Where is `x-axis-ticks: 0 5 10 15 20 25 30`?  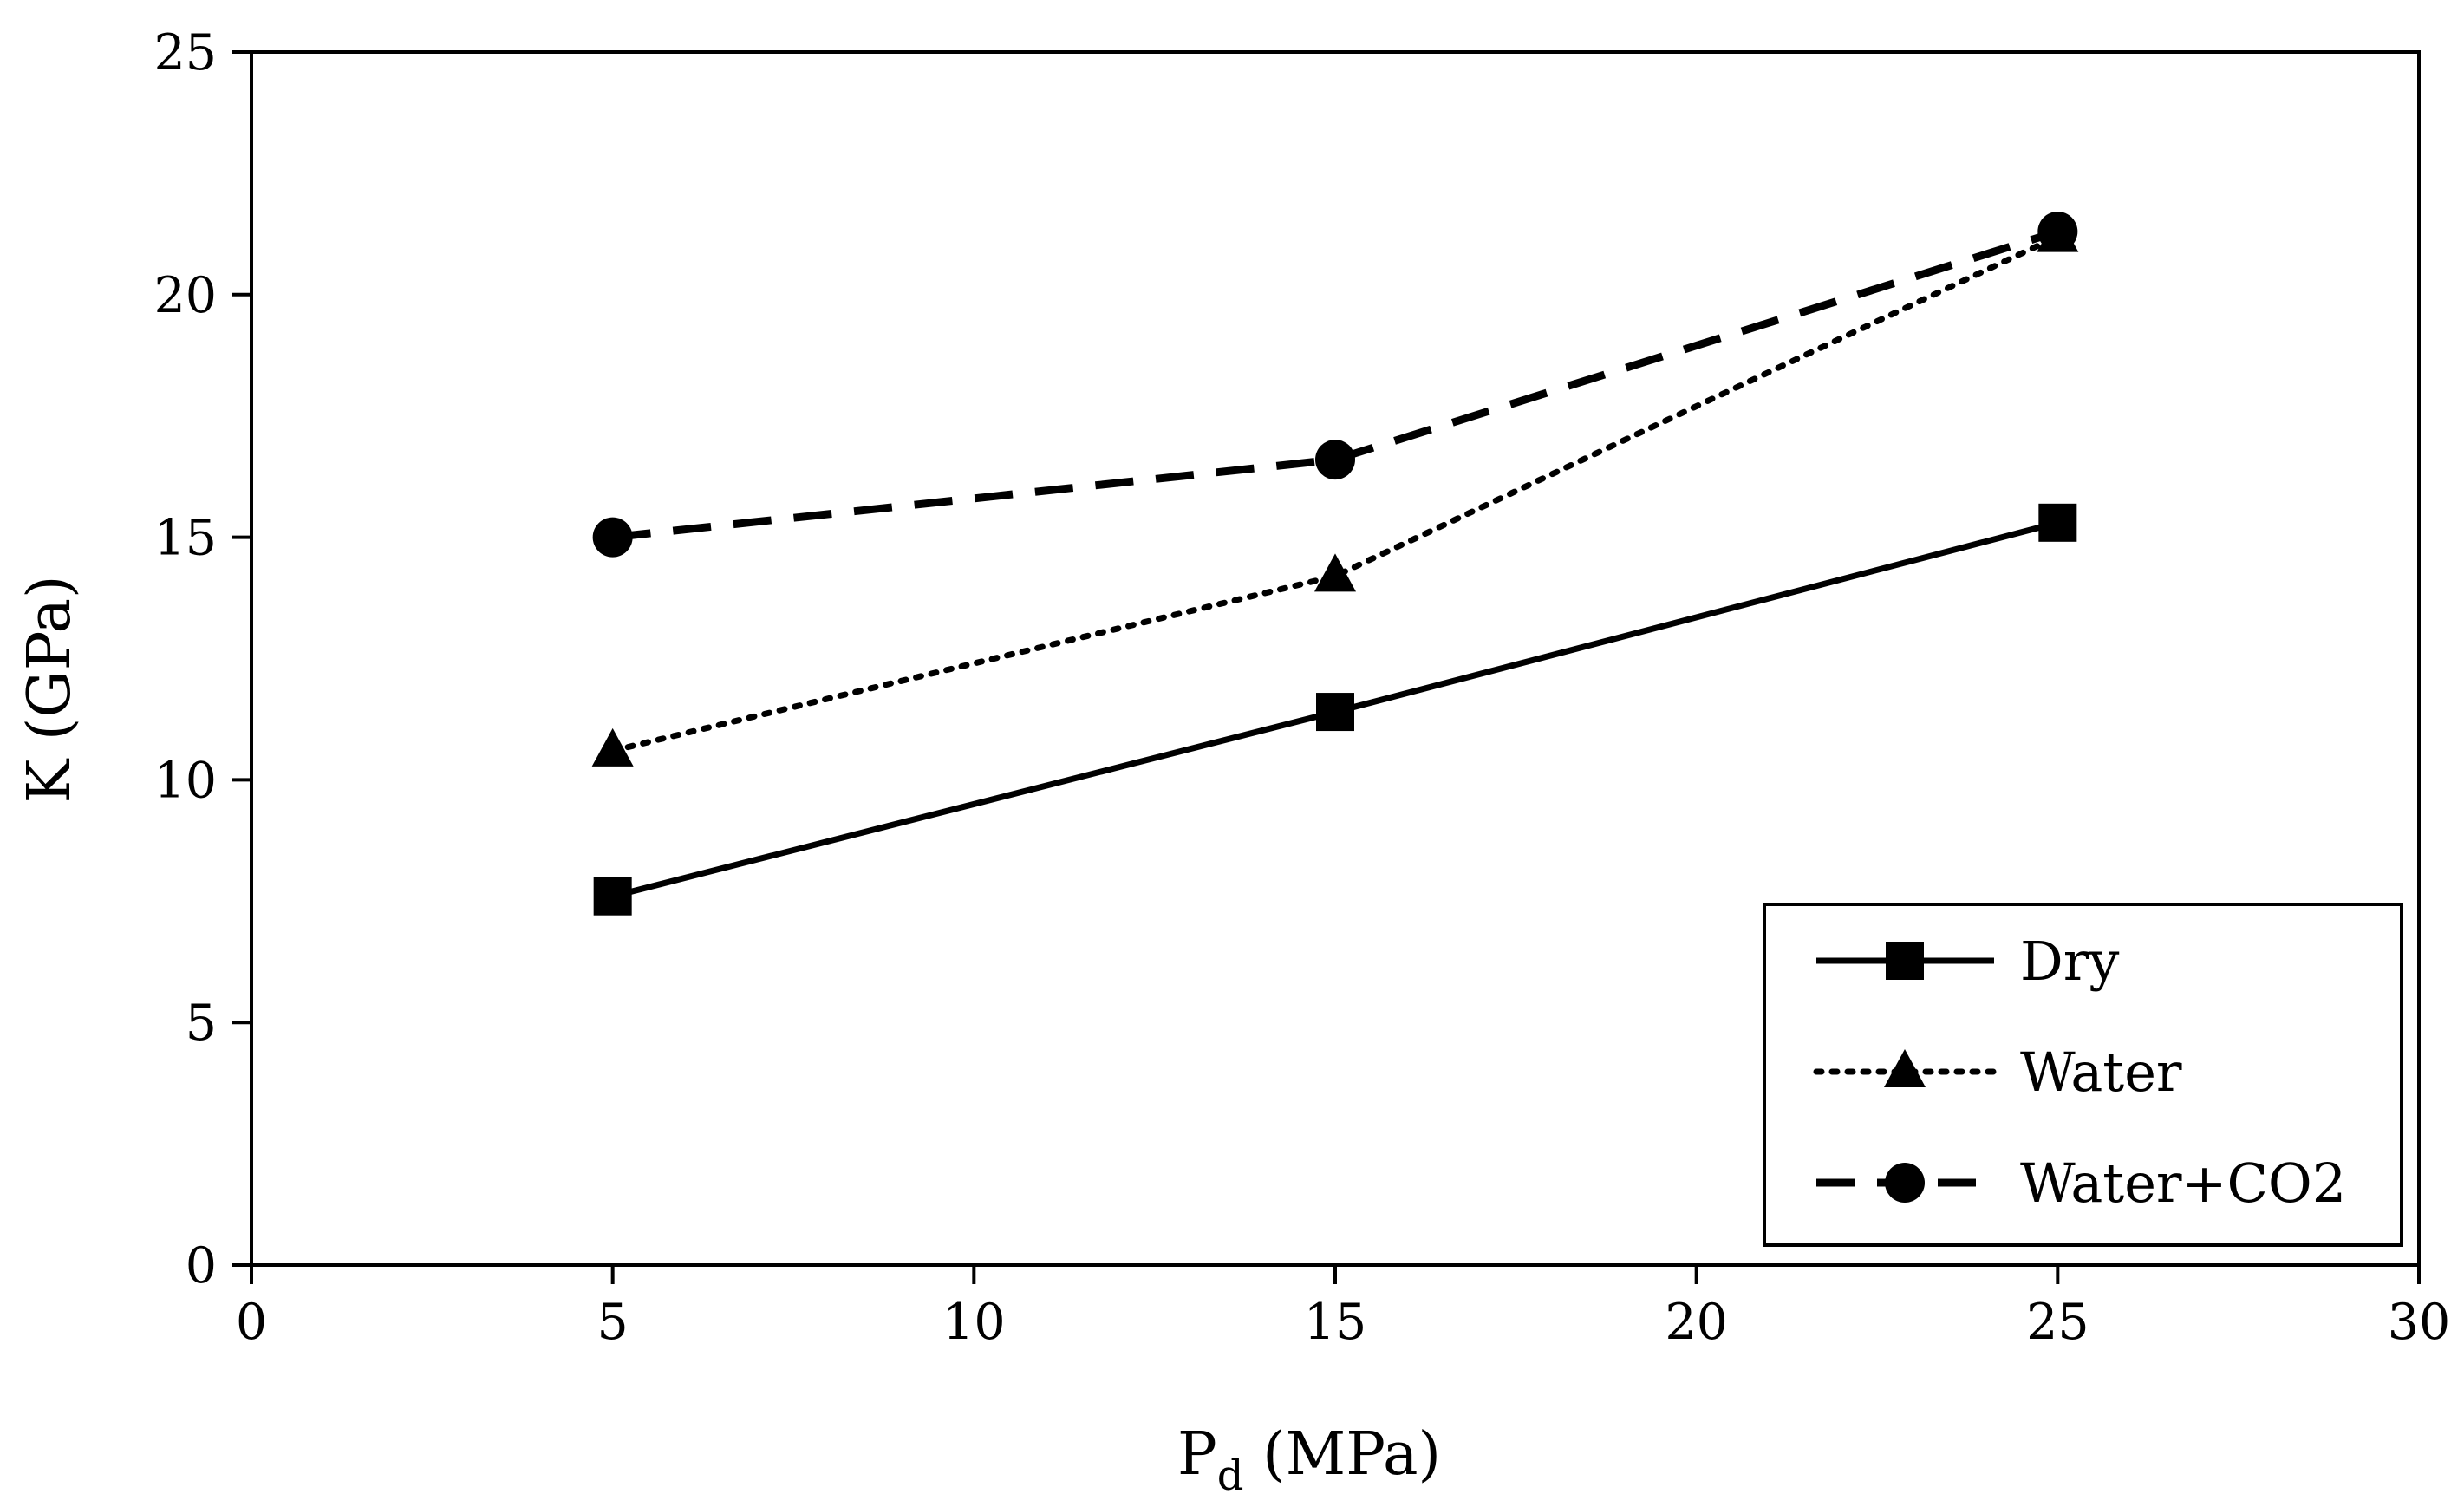
x-axis-ticks: 0 5 10 15 20 25 30 is located at coordinates (1343, 1308).